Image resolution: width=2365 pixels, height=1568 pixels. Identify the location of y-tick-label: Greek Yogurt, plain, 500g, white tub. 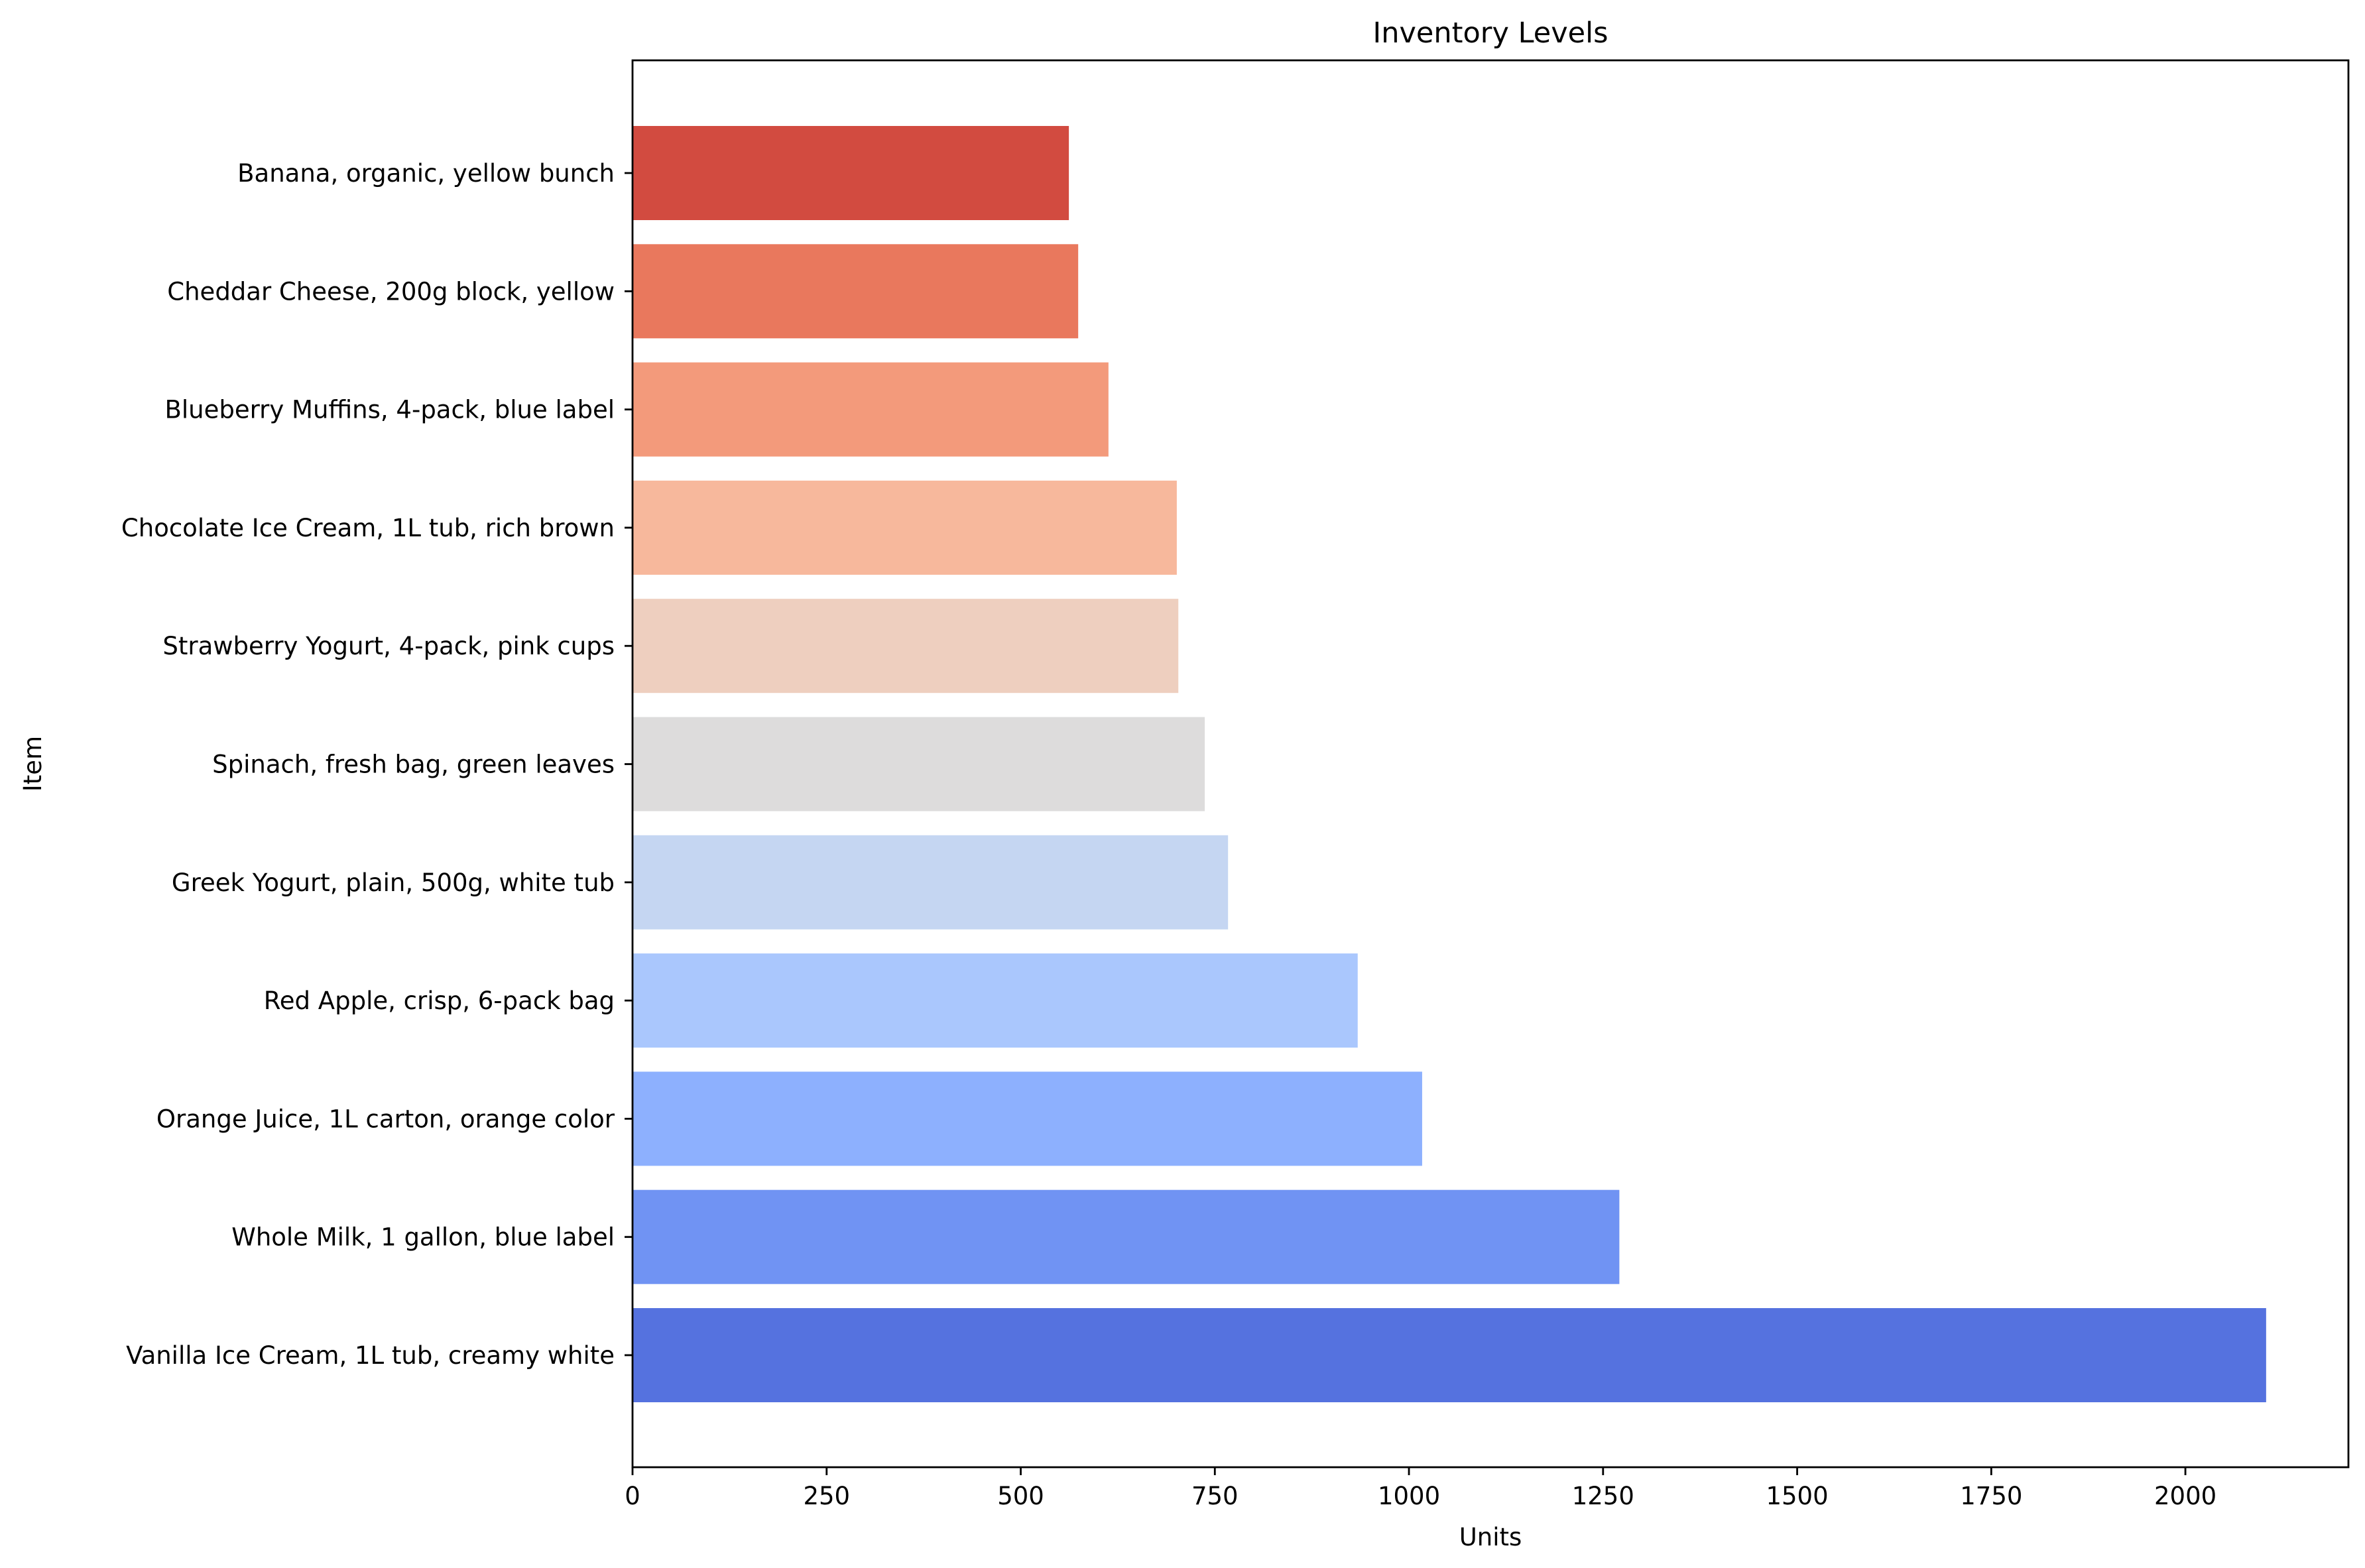
(393, 883).